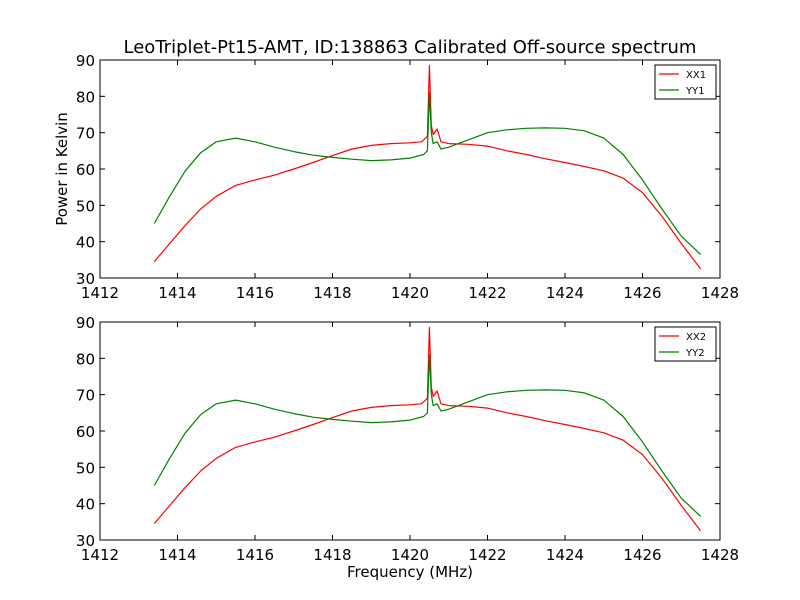  What do you see at coordinates (62, 169) in the screenshot?
I see `y-axis-label: Power in Kelvin` at bounding box center [62, 169].